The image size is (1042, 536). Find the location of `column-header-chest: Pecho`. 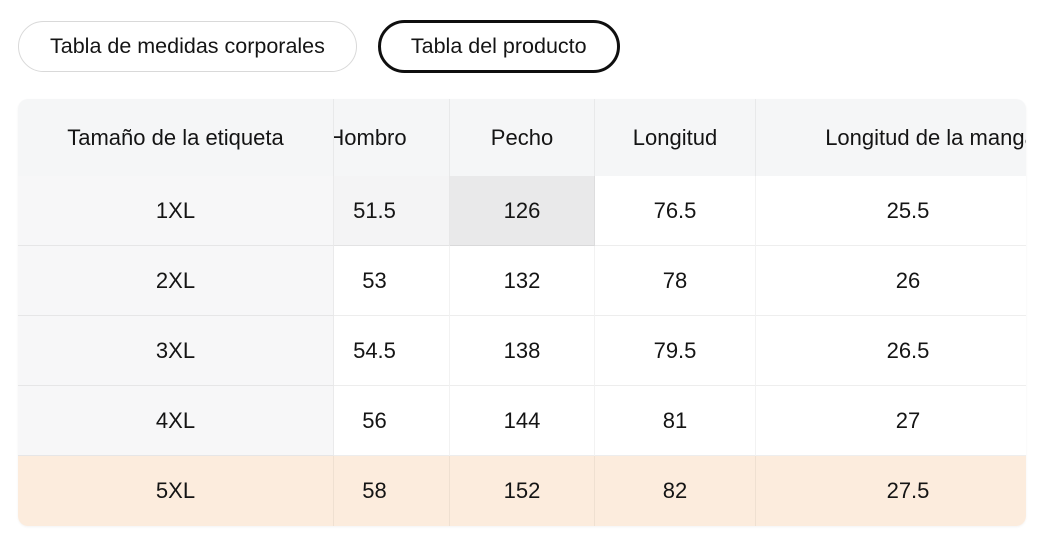

column-header-chest: Pecho is located at coordinates (522, 137).